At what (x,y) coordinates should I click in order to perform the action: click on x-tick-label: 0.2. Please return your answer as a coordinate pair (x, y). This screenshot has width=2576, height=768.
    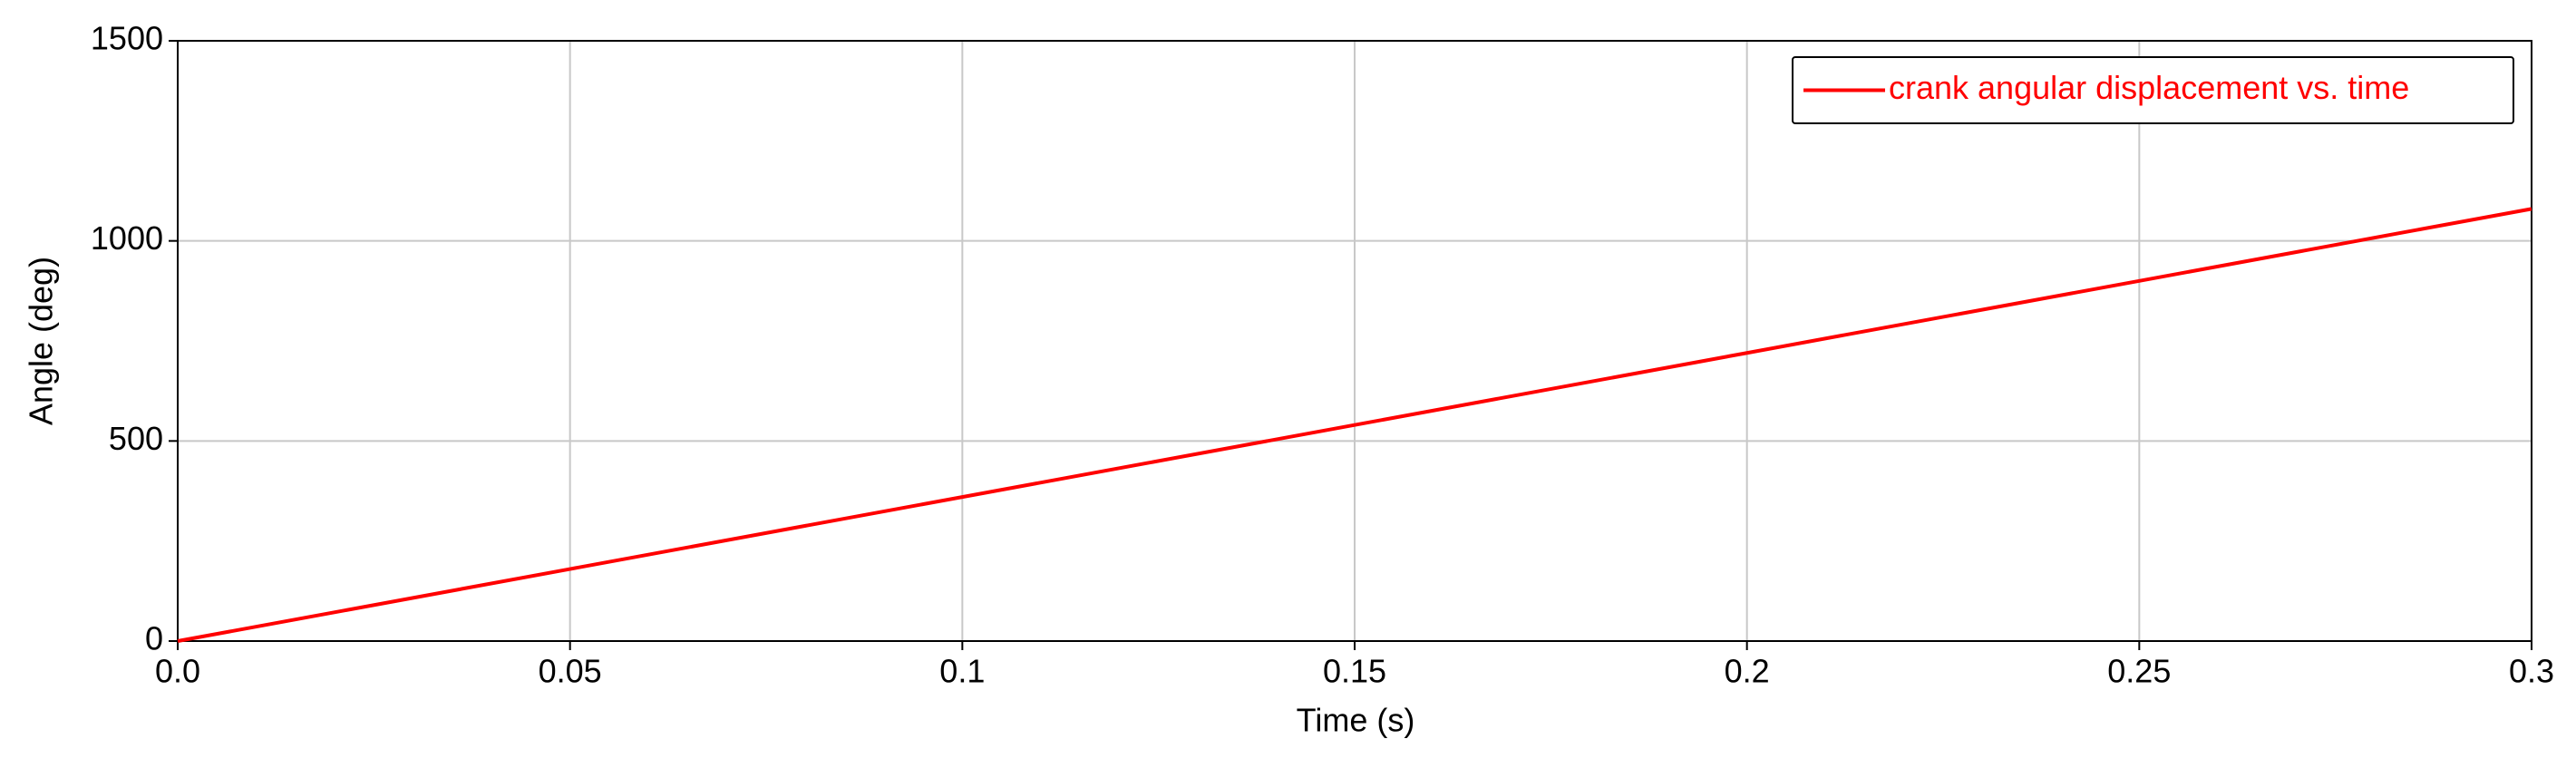
    Looking at the image, I should click on (1747, 671).